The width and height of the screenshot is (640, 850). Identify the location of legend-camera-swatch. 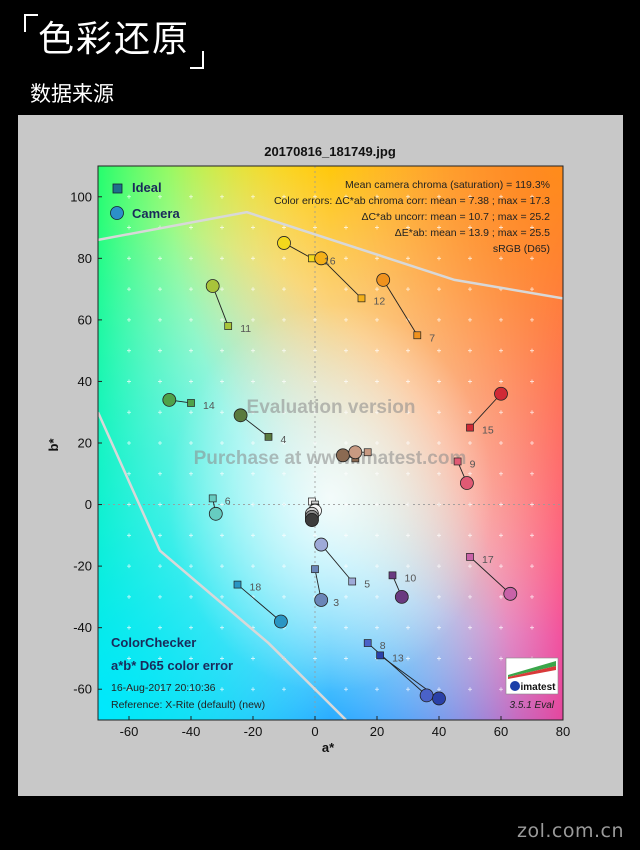
(117, 213).